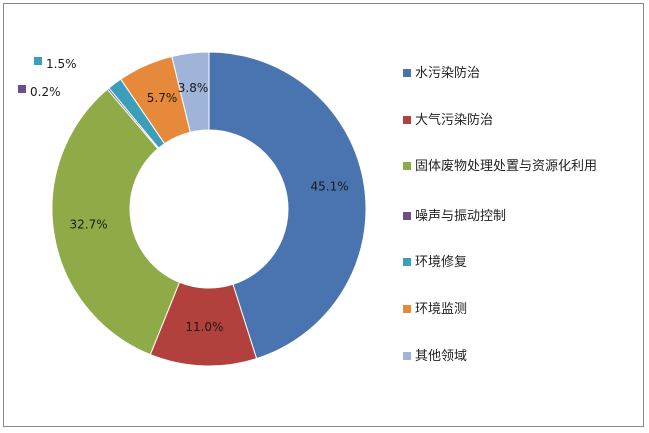  I want to click on legend-item: 环境监测, so click(435, 307).